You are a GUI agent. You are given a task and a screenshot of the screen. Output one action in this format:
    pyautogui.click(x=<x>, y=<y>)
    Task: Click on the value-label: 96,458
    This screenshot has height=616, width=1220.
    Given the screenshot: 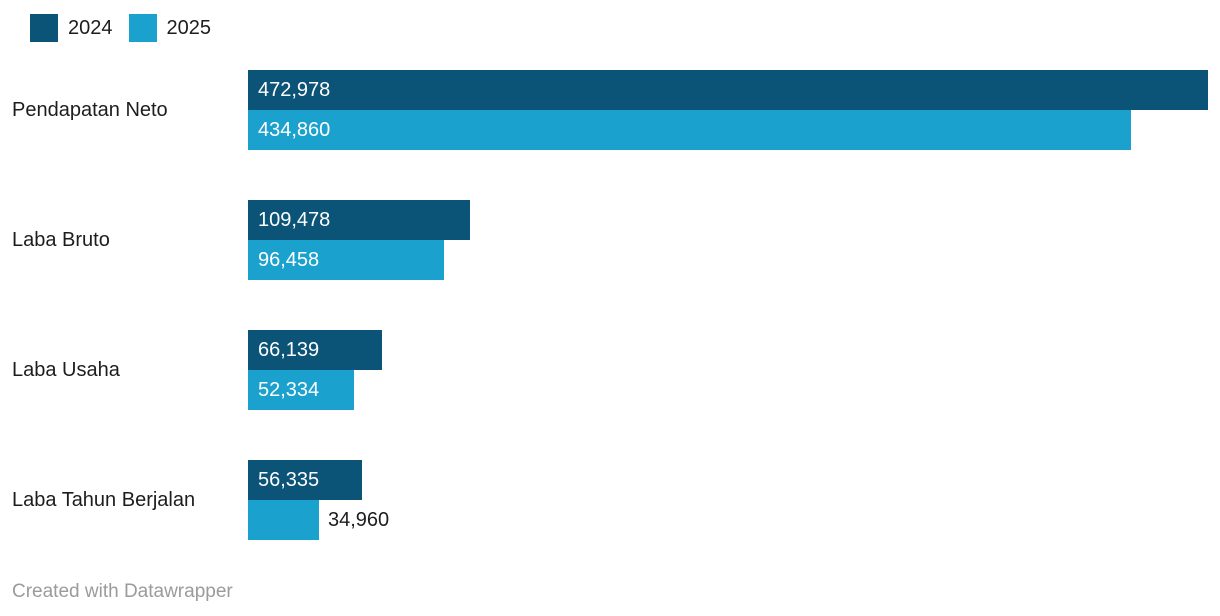 What is the action you would take?
    pyautogui.click(x=289, y=259)
    